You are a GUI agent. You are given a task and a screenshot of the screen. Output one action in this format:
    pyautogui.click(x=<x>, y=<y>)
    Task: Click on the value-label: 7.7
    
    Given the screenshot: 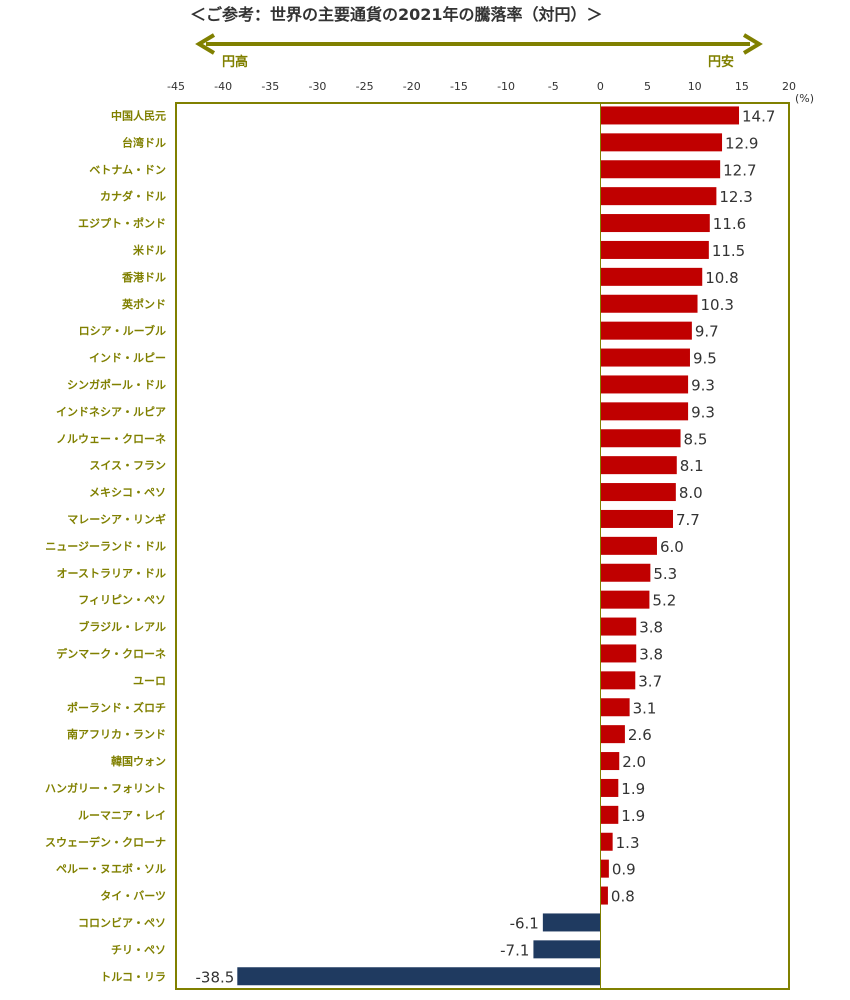 What is the action you would take?
    pyautogui.click(x=688, y=520)
    